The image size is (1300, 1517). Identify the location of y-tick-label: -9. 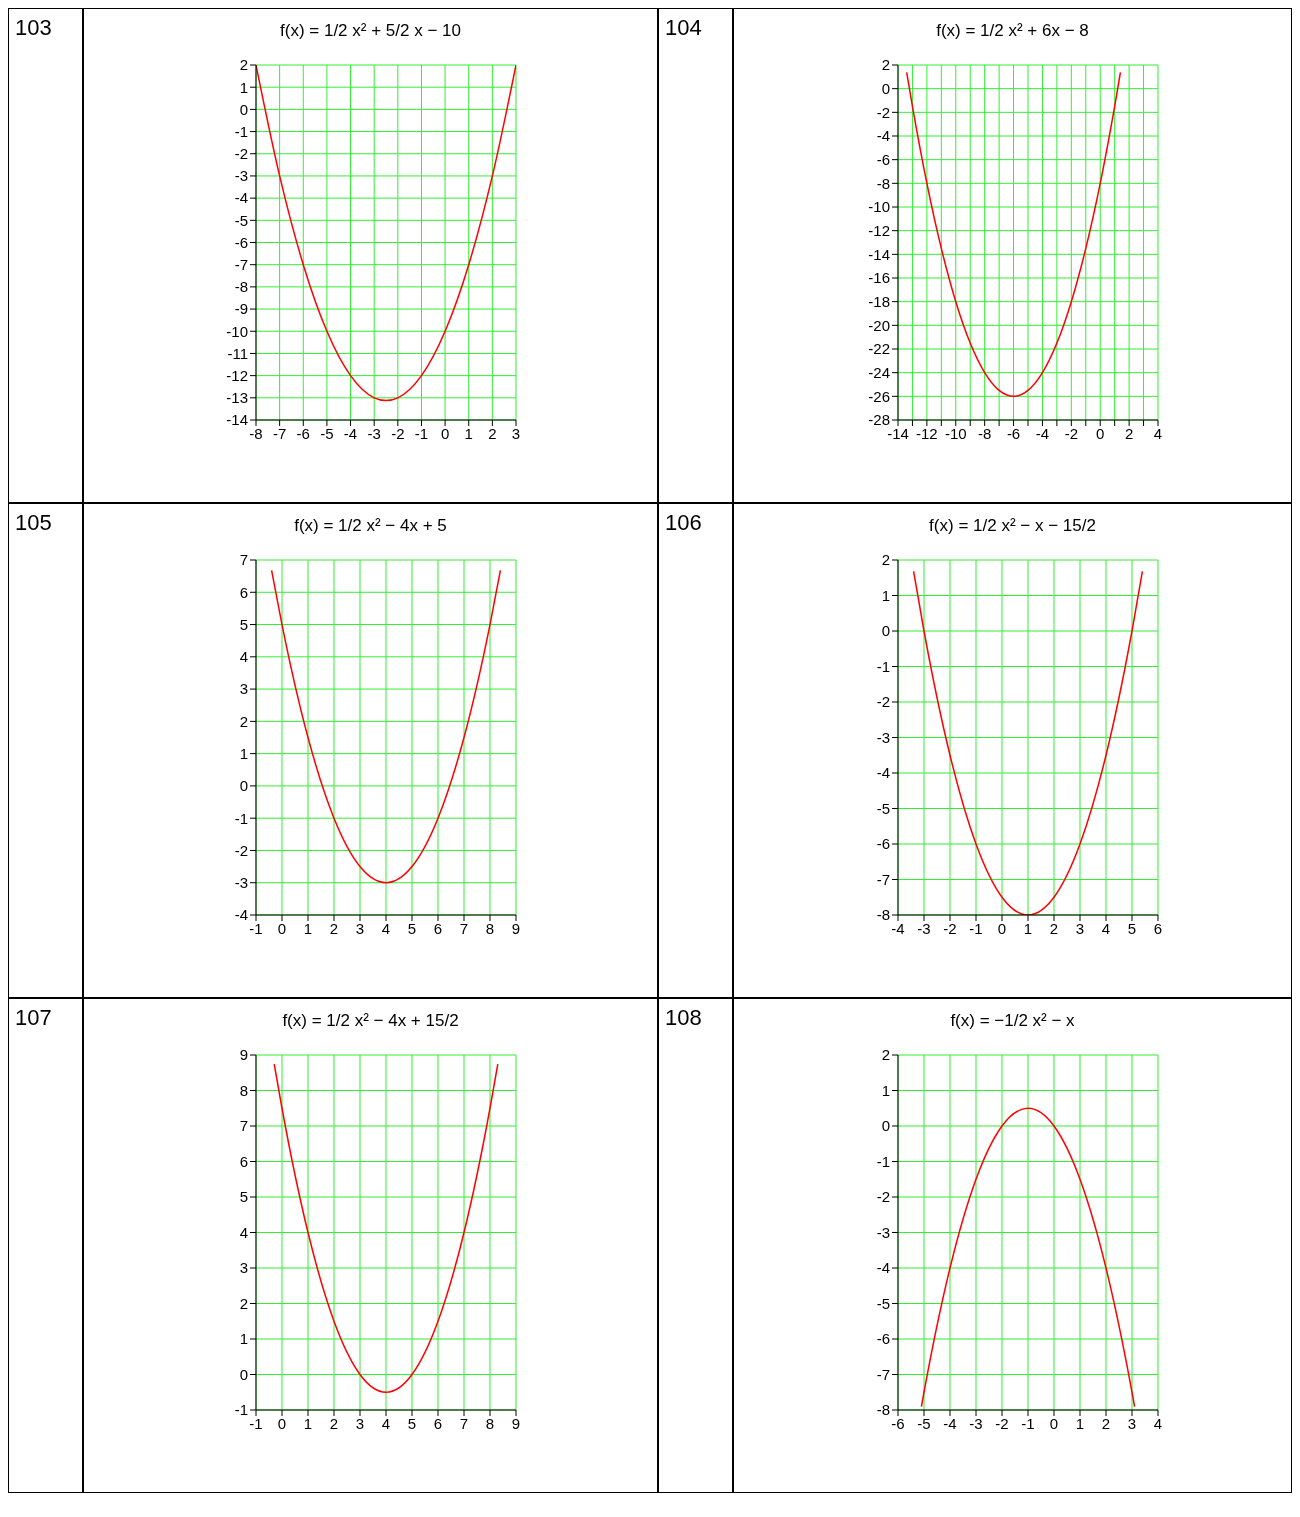
(241, 309).